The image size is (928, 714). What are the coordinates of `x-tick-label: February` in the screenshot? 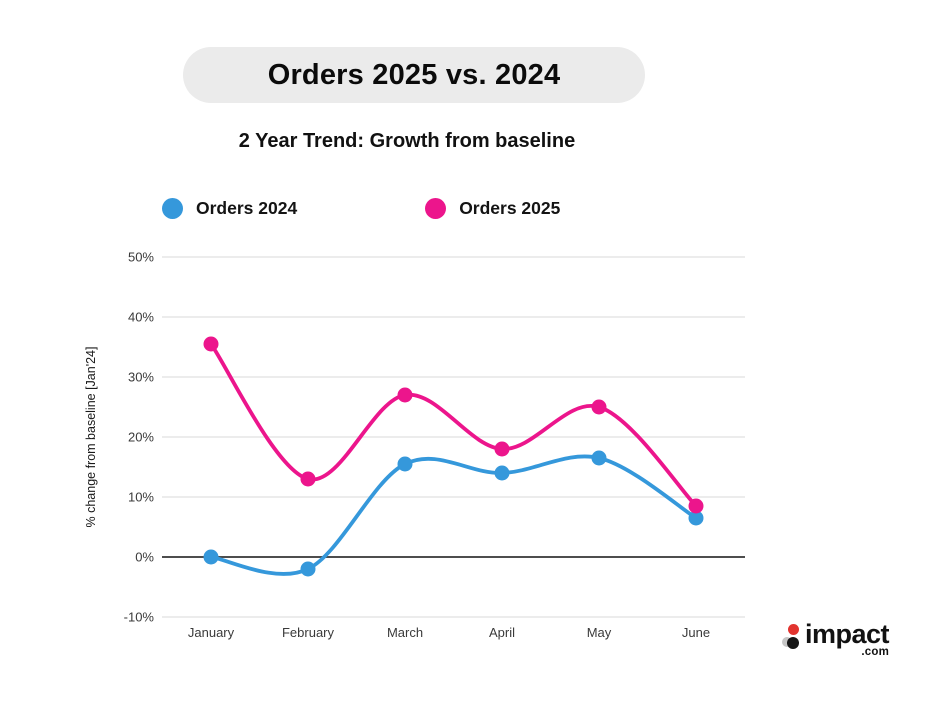 It's located at (308, 632).